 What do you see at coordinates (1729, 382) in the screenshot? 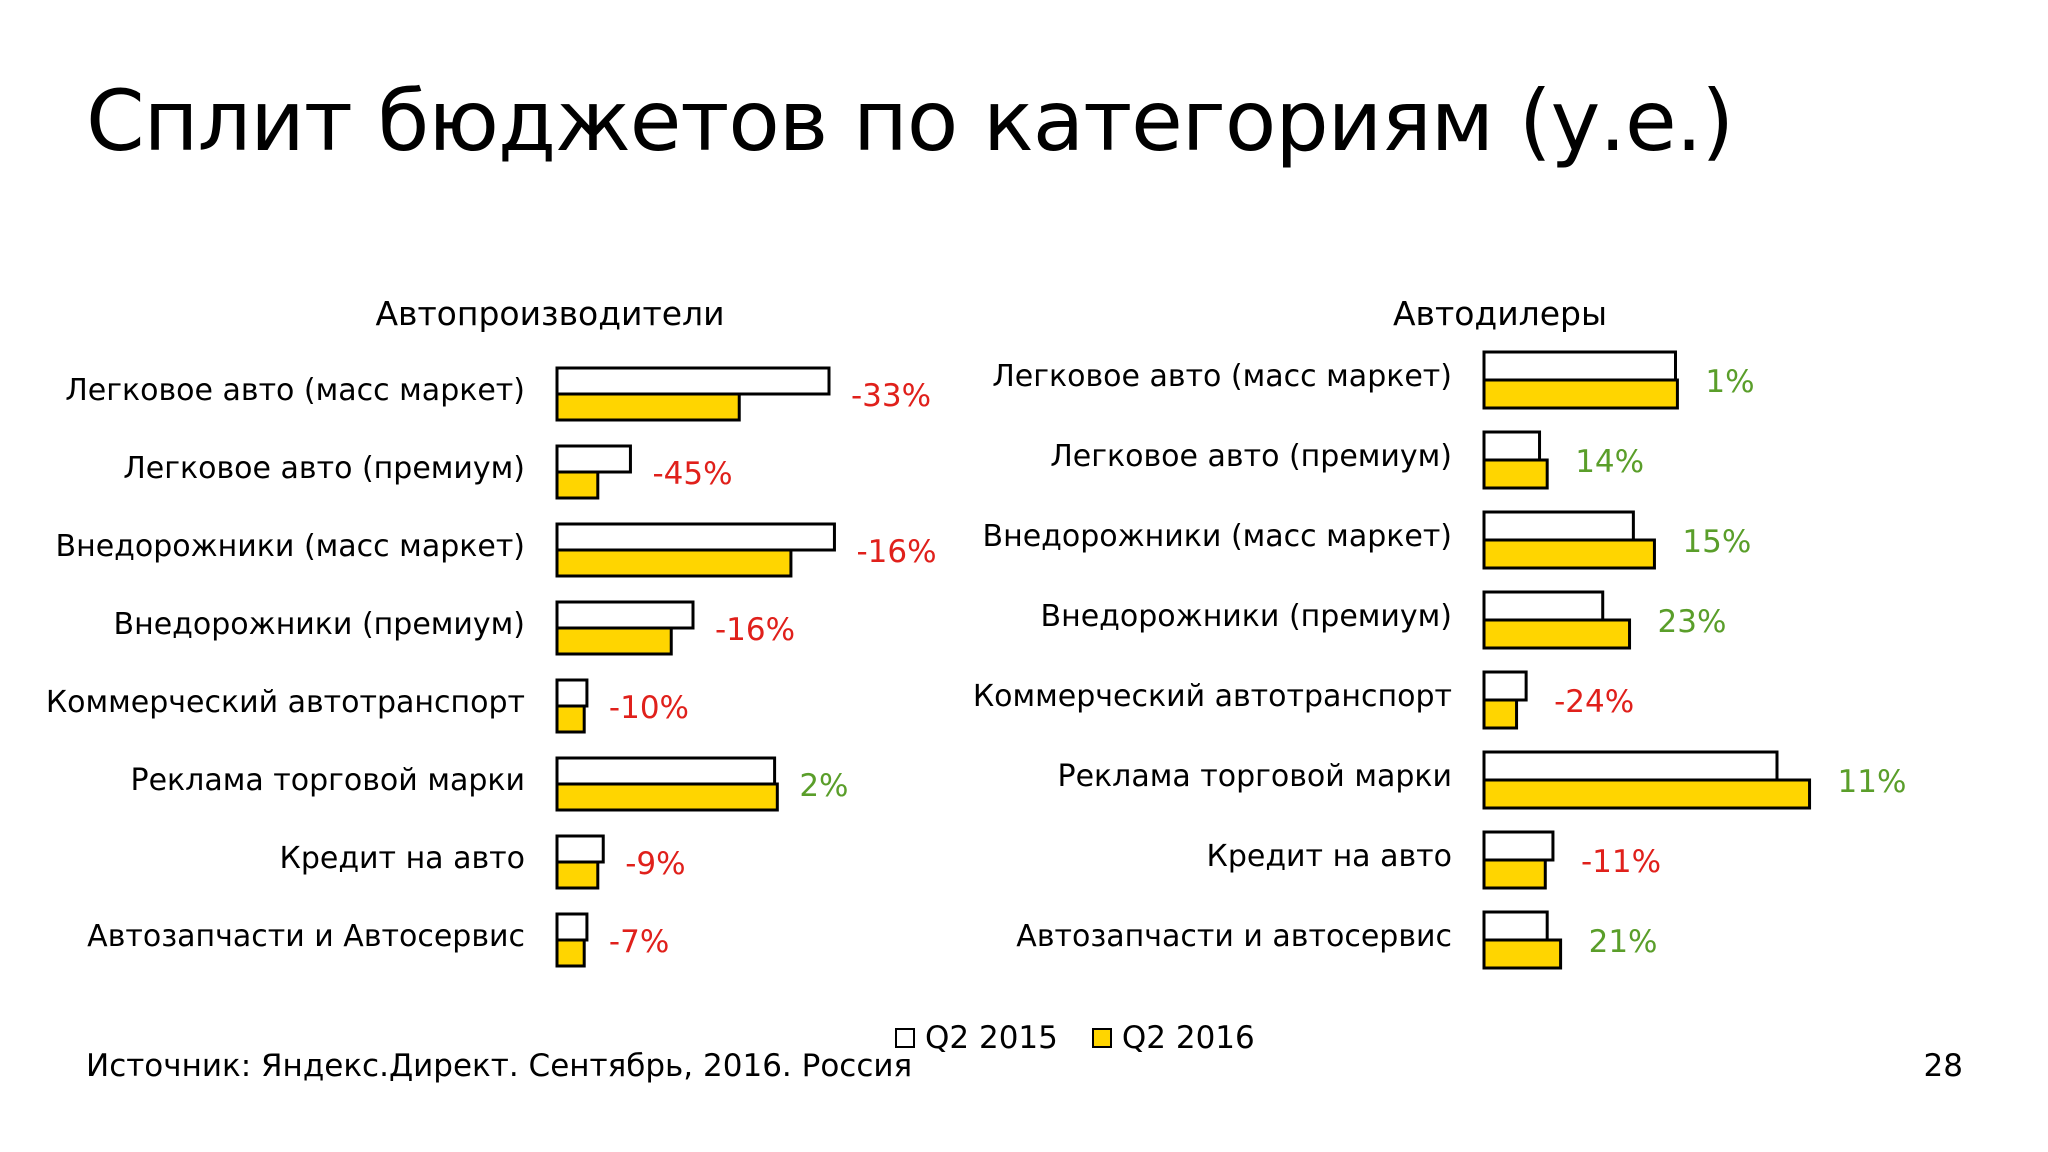
I see `dealers-change-label-0: 1%` at bounding box center [1729, 382].